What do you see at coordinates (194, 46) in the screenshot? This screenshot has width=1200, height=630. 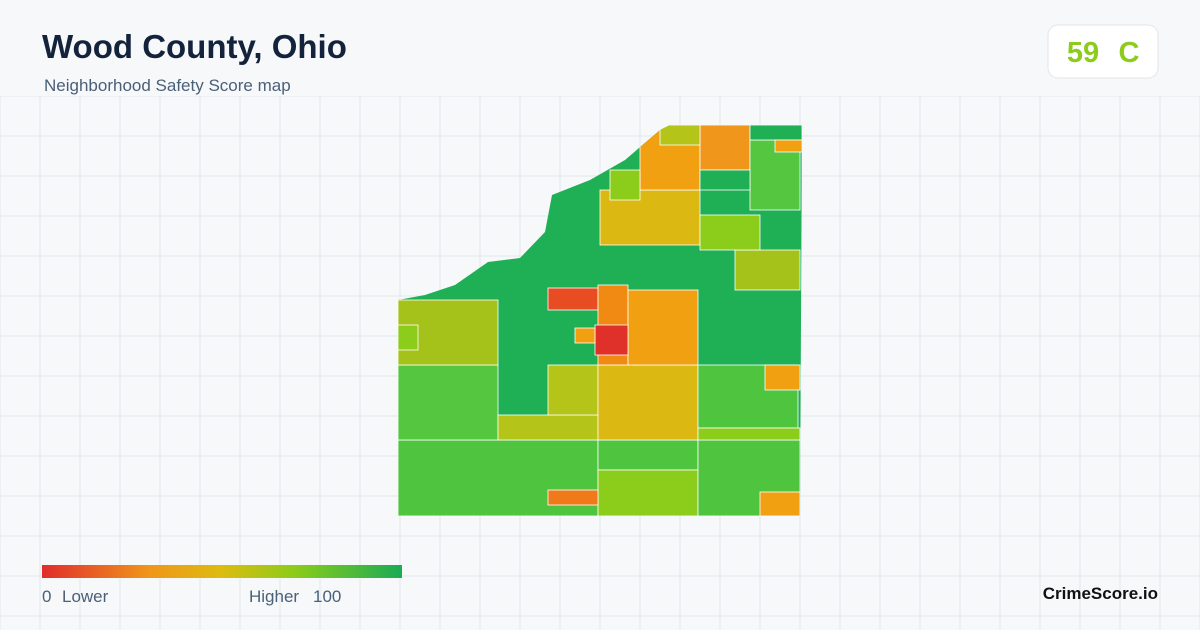 I see `title: Wood County, Ohio` at bounding box center [194, 46].